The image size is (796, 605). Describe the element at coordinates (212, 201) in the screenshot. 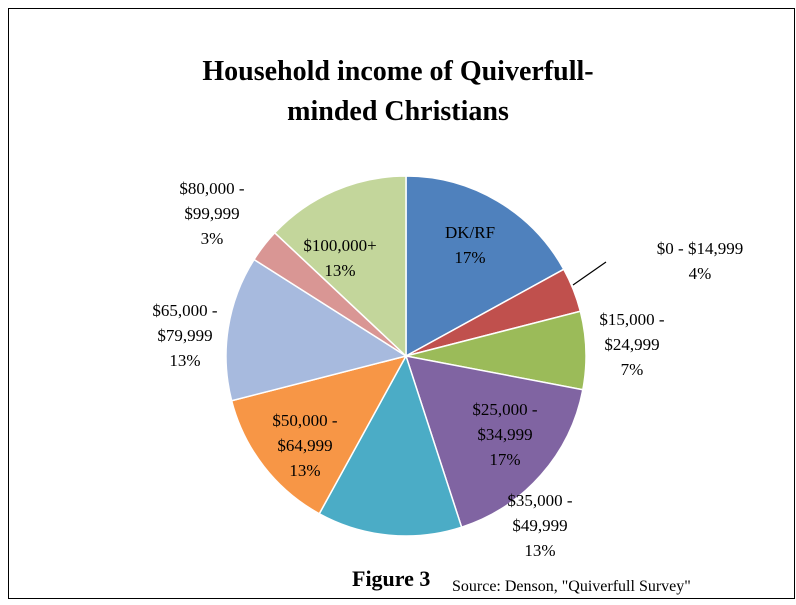

I see `category-label: $80,000 - $99,999` at that location.